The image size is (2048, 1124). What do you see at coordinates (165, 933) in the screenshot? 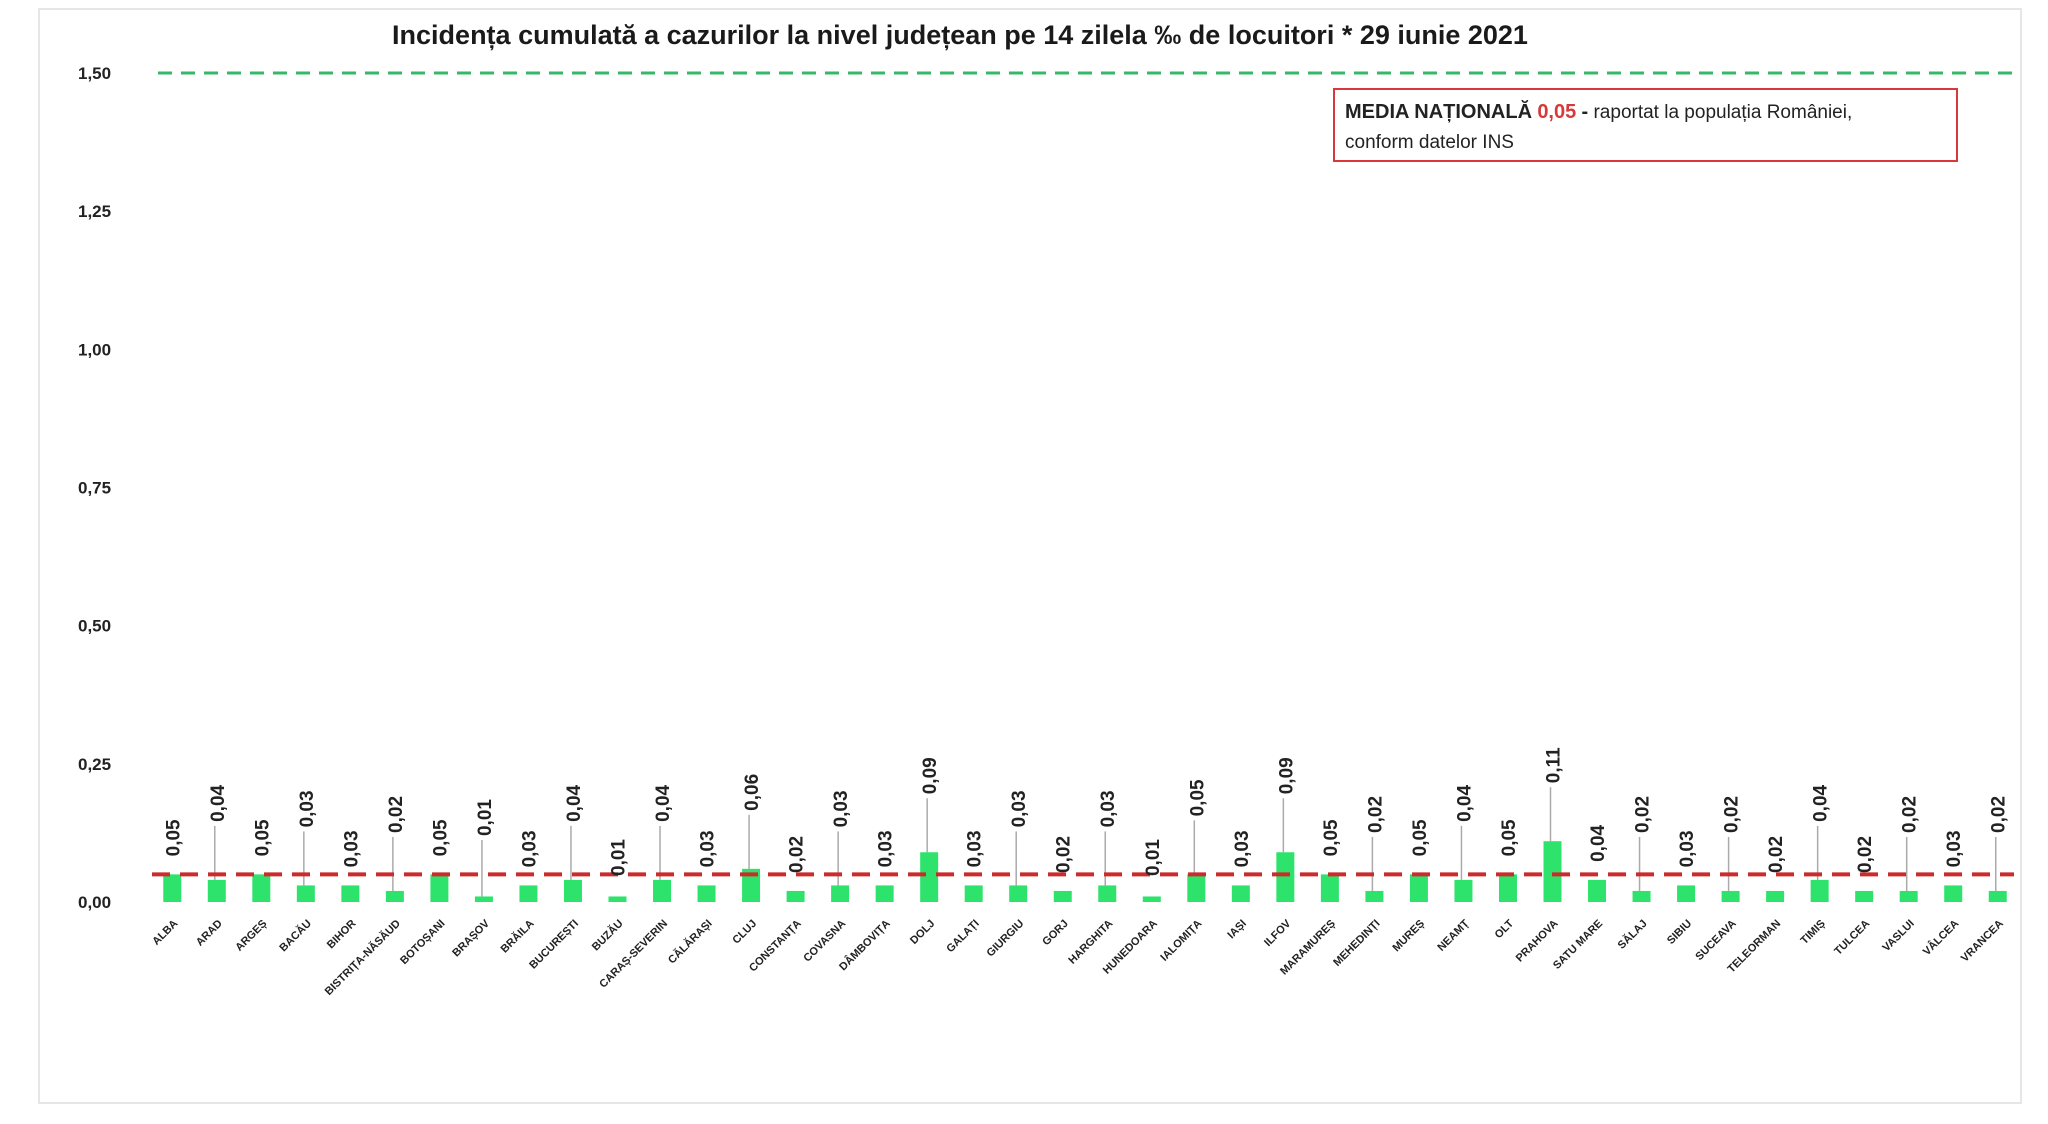
I see `x-tick-label: ALBA` at bounding box center [165, 933].